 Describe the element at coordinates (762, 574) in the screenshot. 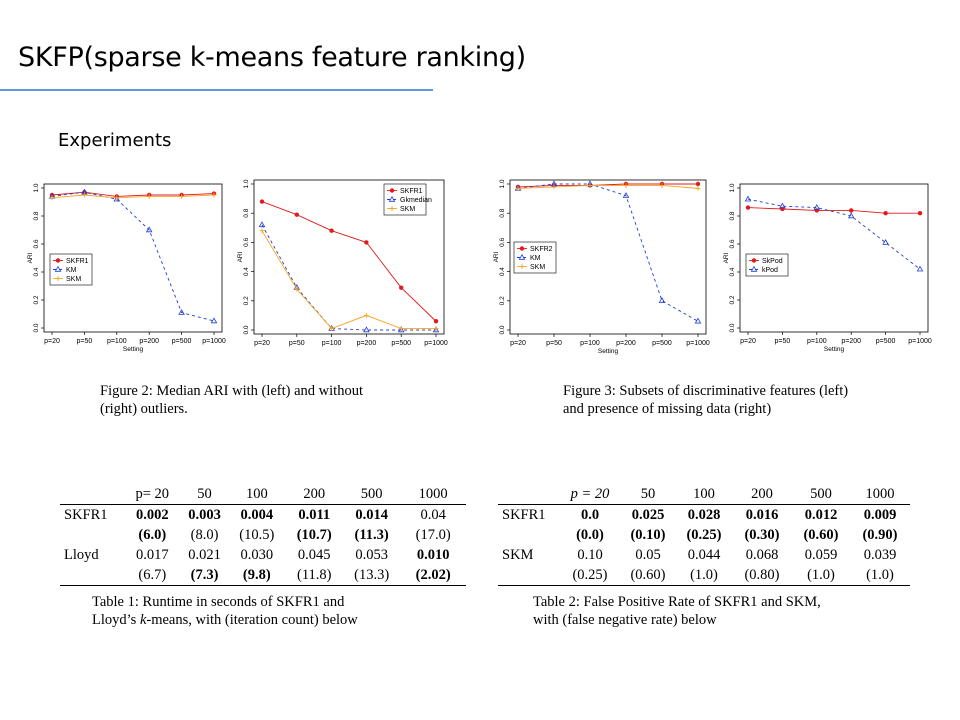

I see `table-cell: (0.80)` at that location.